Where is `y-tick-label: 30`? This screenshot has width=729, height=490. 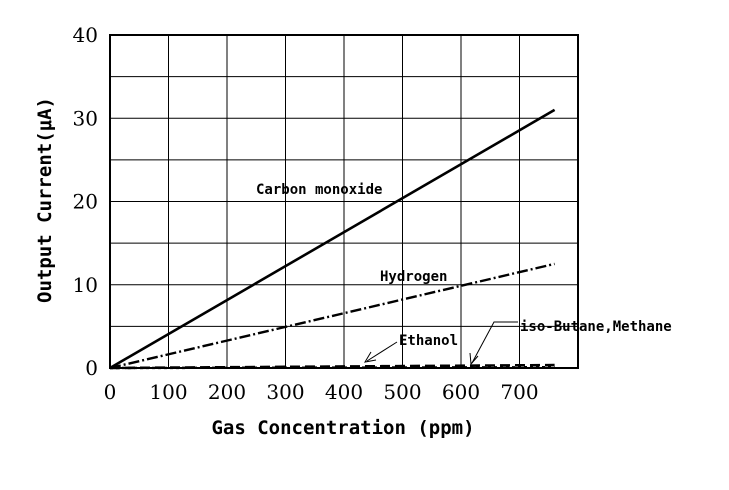
y-tick-label: 30 is located at coordinates (85, 118).